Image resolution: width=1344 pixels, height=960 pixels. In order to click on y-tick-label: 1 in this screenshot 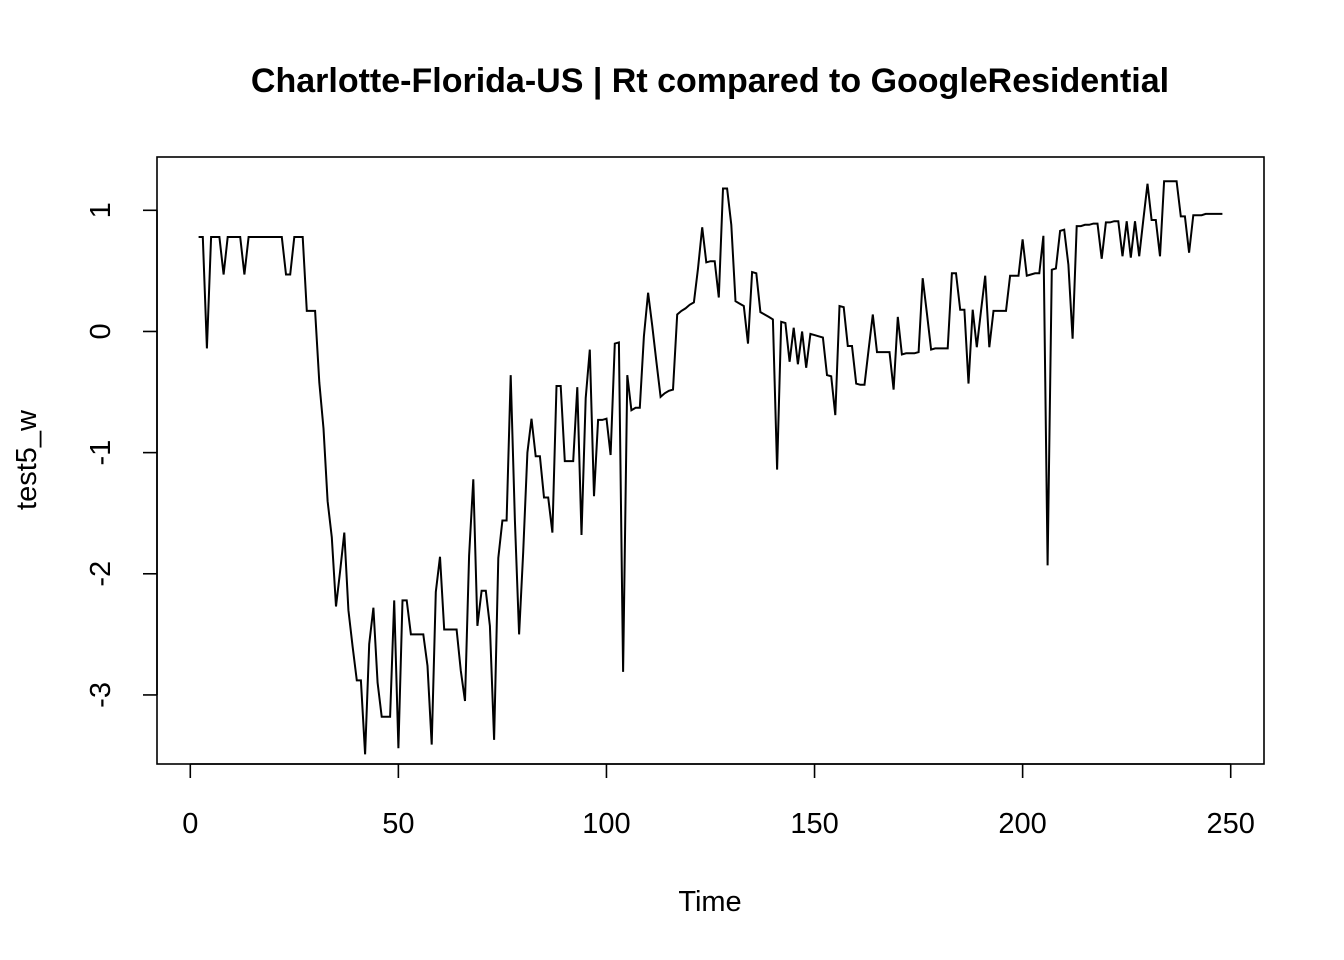, I will do `click(101, 210)`.